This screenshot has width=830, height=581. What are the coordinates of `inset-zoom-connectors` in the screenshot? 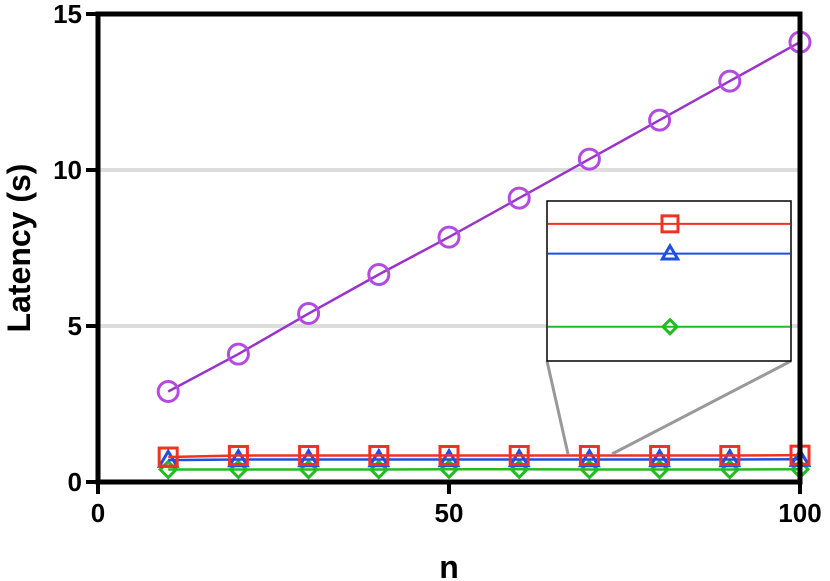 It's located at (668, 407).